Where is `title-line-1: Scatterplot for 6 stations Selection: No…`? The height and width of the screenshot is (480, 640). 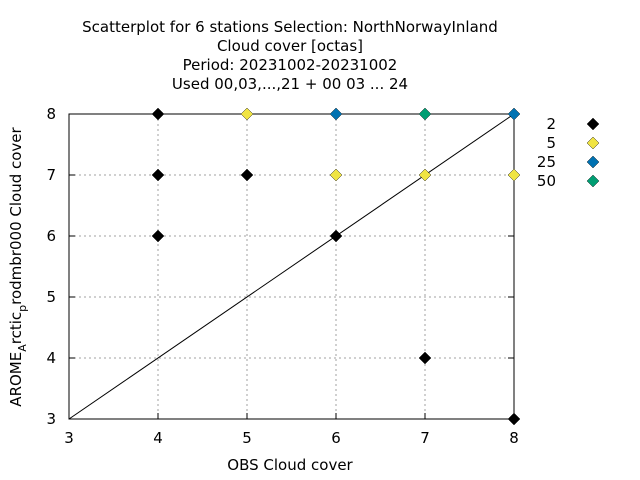
title-line-1: Scatterplot for 6 stations Selection: No… is located at coordinates (290, 27).